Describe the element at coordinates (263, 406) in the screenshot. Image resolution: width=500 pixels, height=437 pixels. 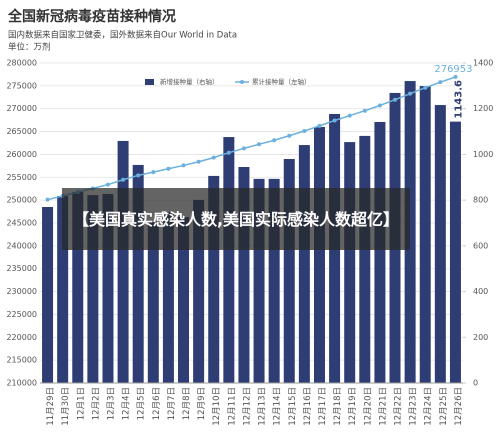
I see `x-tick-label: 12月13日` at that location.